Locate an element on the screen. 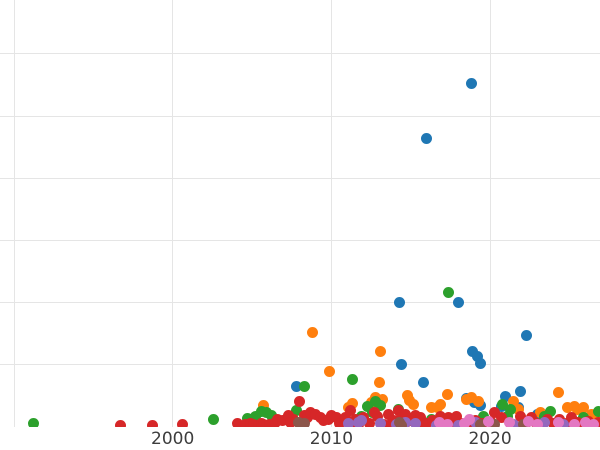  x-tick-label: 2000 is located at coordinates (173, 439).